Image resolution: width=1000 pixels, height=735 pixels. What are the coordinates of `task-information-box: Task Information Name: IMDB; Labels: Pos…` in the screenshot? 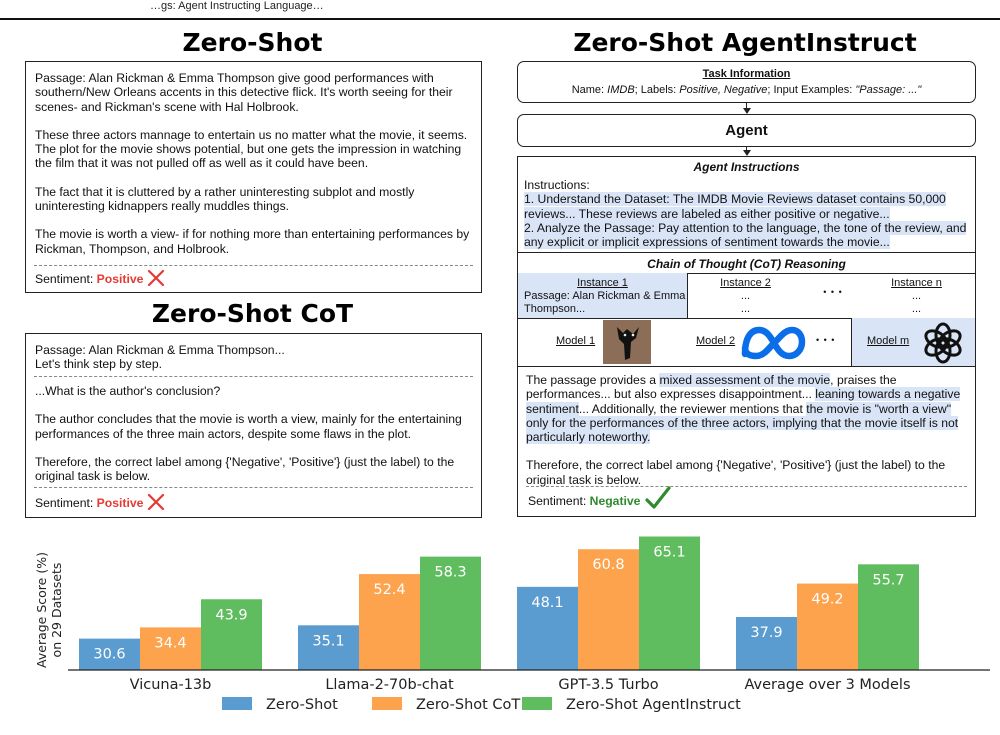 It's located at (746, 82).